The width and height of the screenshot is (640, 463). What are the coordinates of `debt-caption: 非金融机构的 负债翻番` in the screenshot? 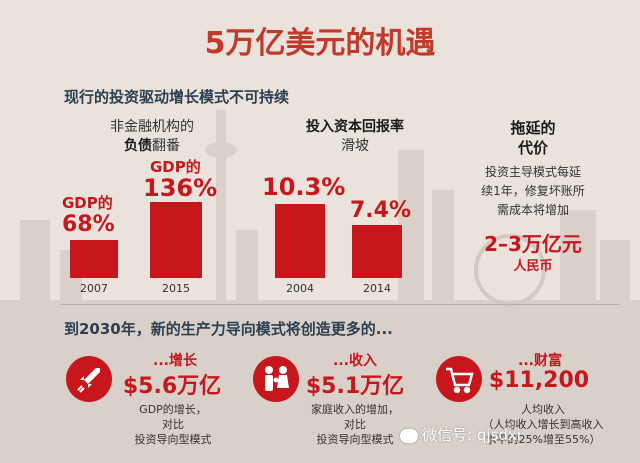 It's located at (152, 137).